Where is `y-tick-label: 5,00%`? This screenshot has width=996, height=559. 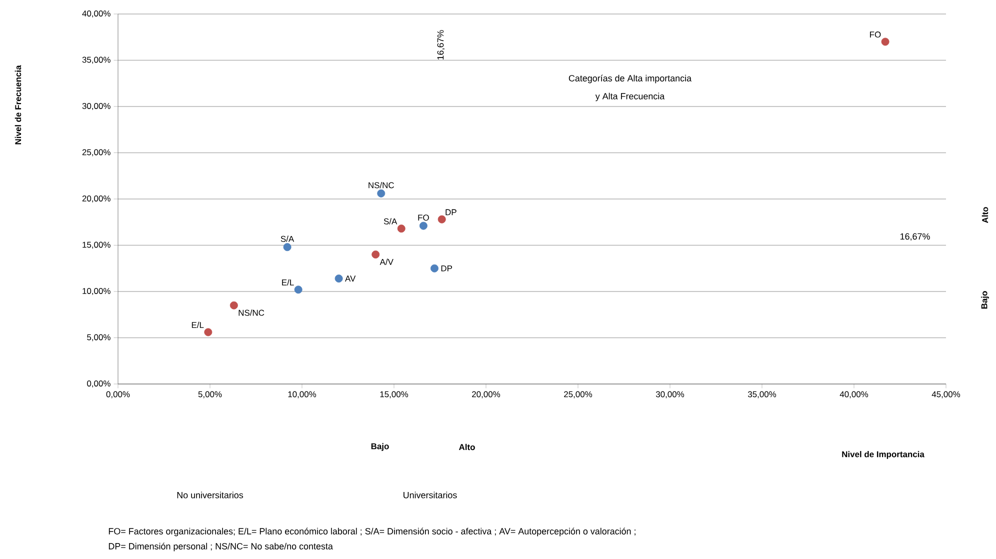 y-tick-label: 5,00% is located at coordinates (98, 338).